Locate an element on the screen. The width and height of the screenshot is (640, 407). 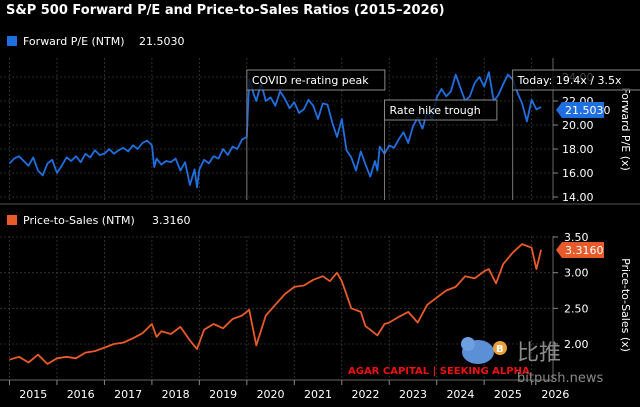
pe-value-badge: 21.5030 is located at coordinates (583, 110).